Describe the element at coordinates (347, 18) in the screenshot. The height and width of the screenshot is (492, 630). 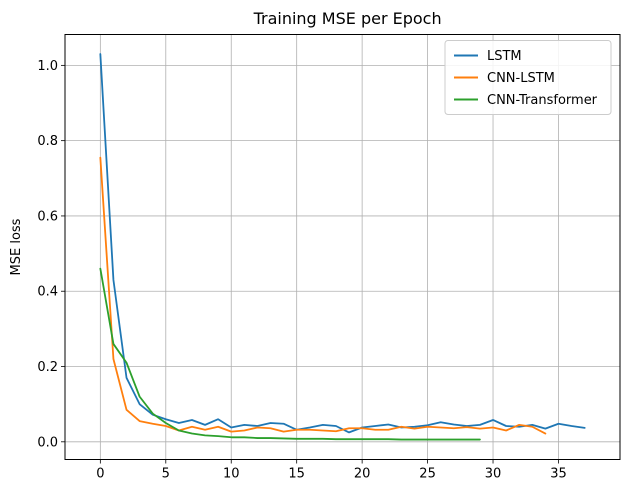
I see `chart-title: Training MSE per Epoch` at that location.